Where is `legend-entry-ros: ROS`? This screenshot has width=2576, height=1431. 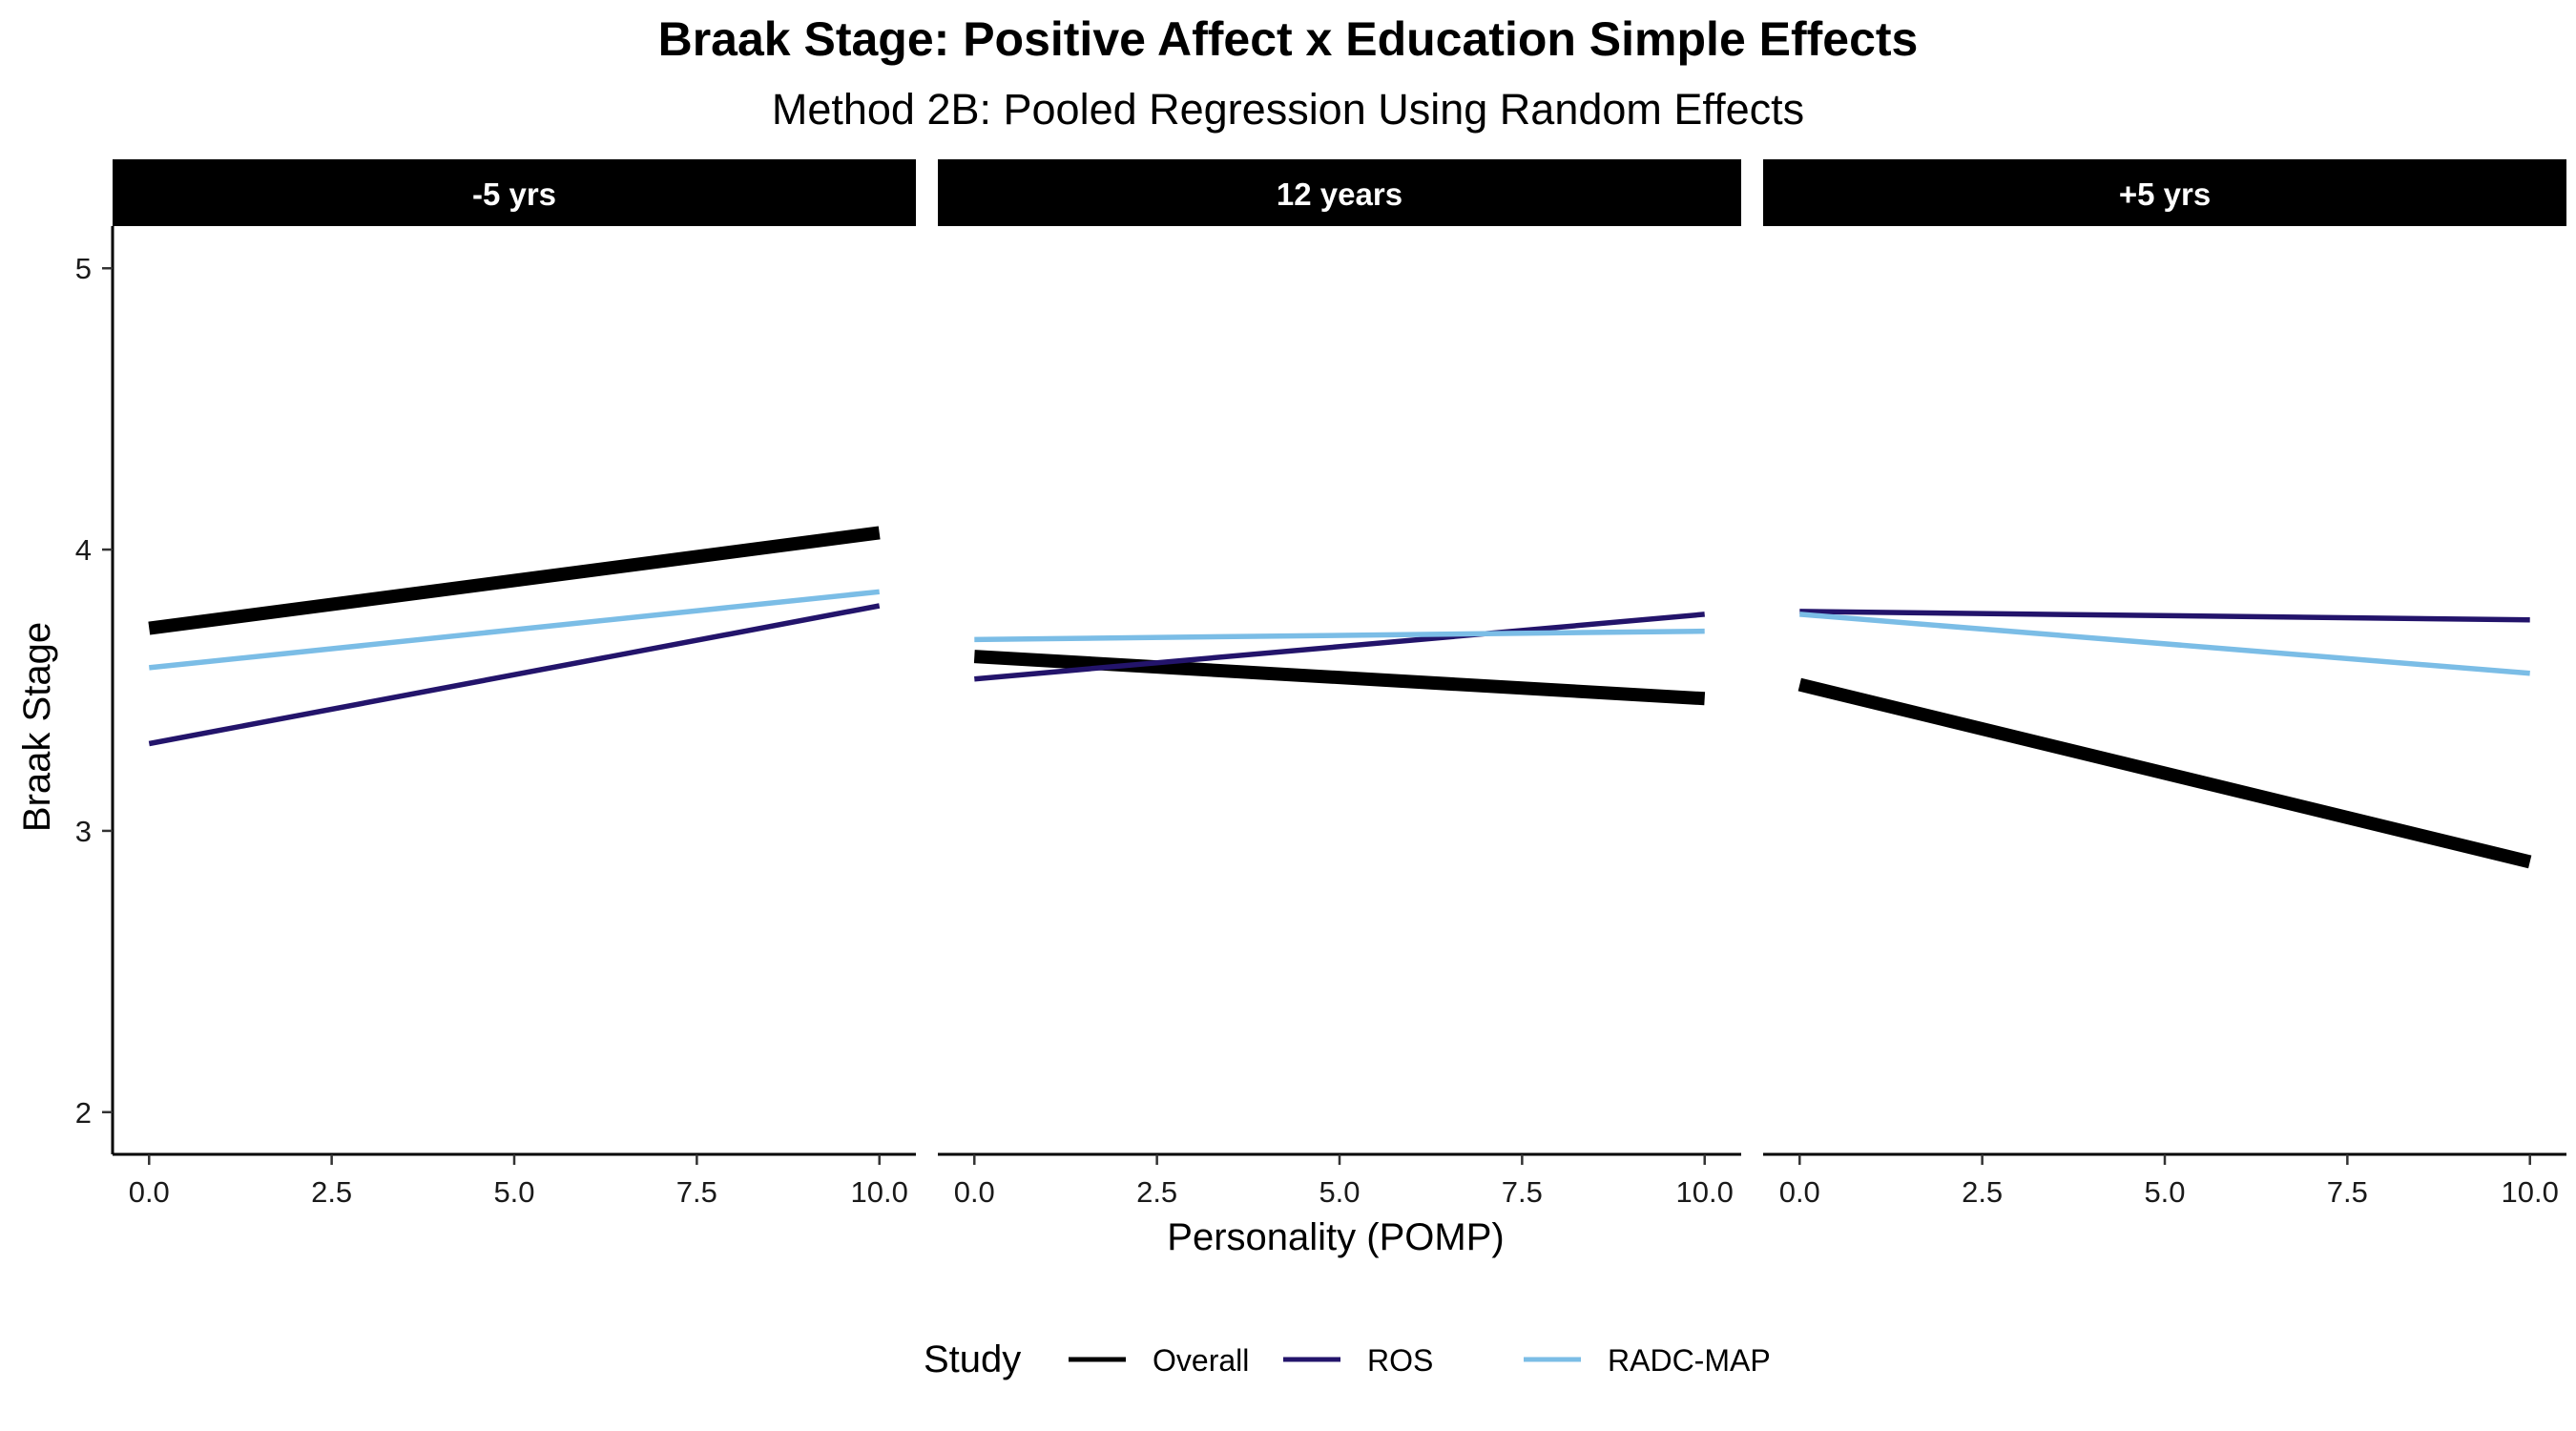 legend-entry-ros: ROS is located at coordinates (1358, 1360).